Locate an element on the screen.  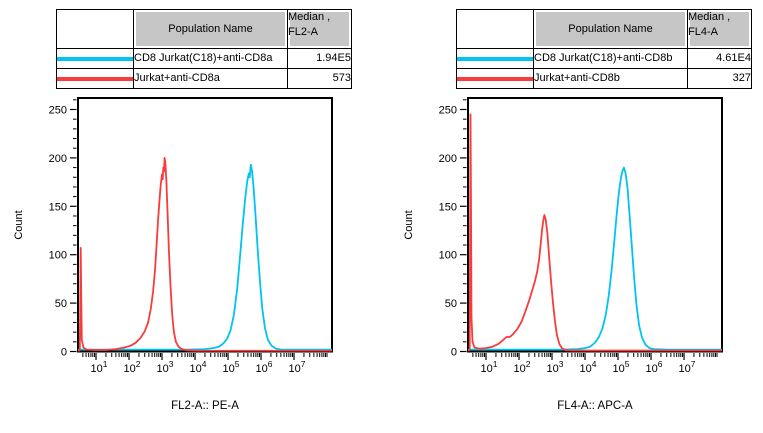
col-header-median: Median , FL4-A is located at coordinates (719, 29).